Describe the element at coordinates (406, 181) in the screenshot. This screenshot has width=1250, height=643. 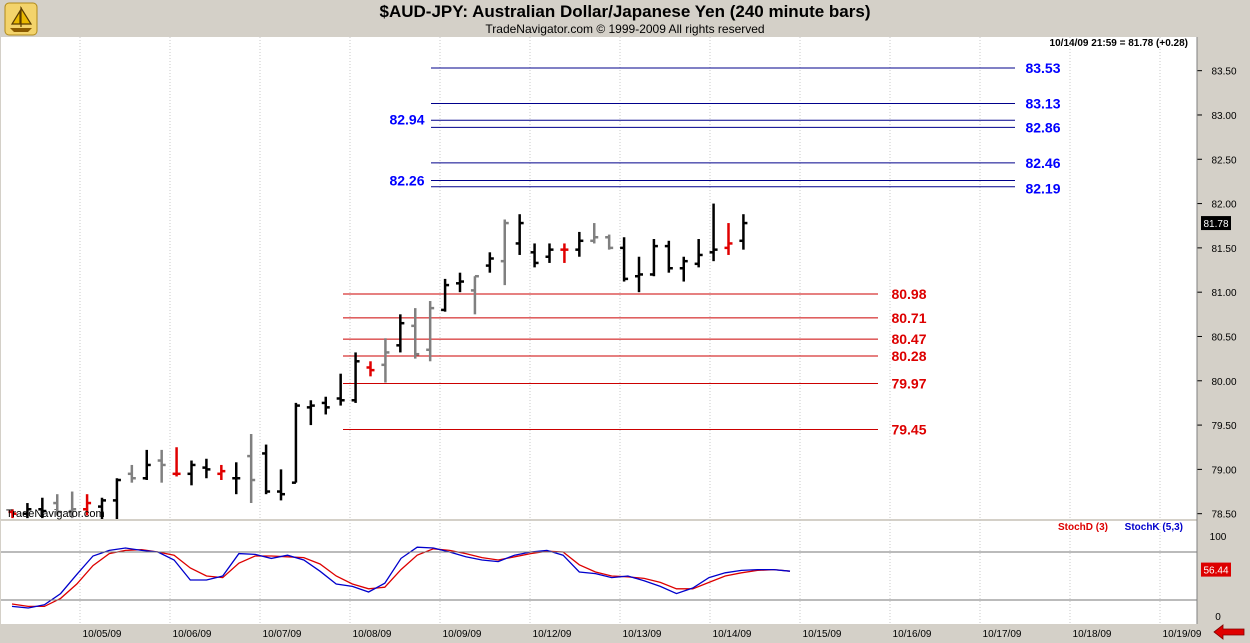
I see `resistance-label: 82.26` at that location.